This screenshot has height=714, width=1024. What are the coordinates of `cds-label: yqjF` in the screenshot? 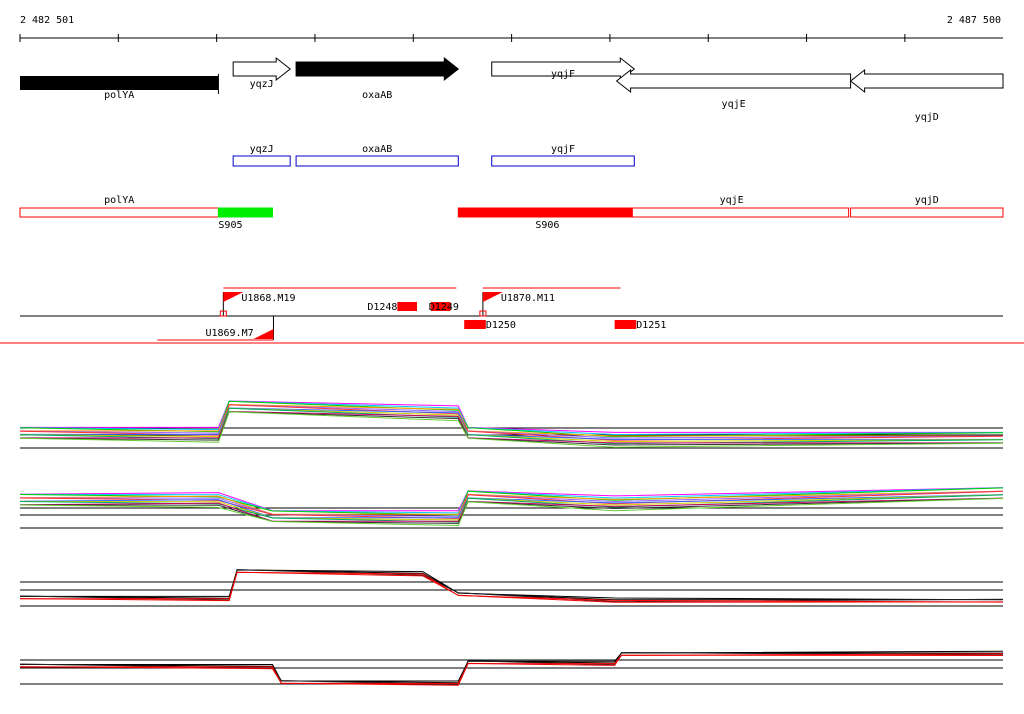 It's located at (563, 149).